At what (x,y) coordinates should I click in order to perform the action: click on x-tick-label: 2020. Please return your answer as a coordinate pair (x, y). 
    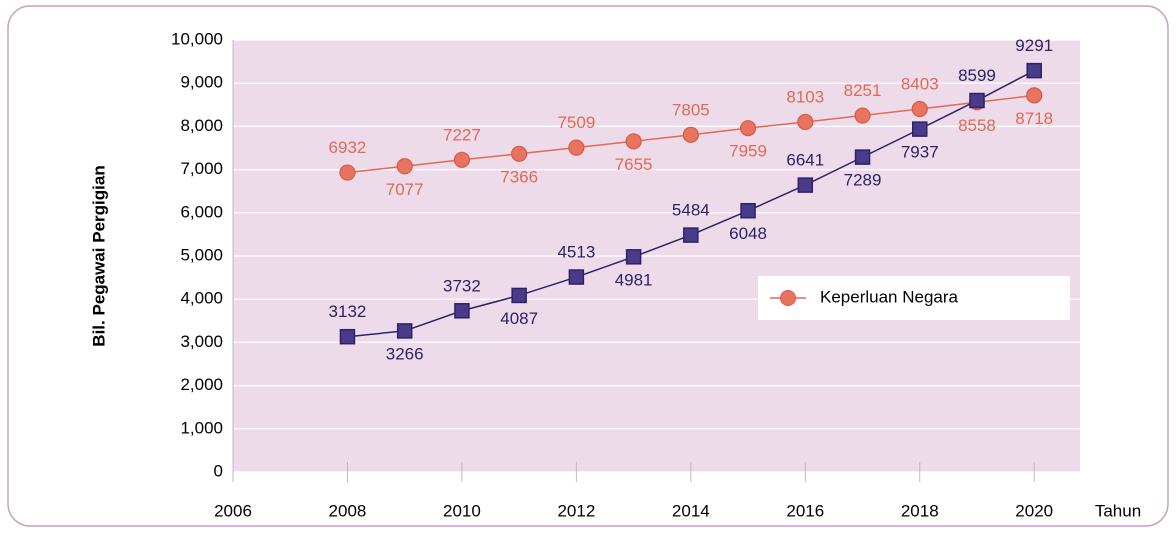
    Looking at the image, I should click on (1034, 510).